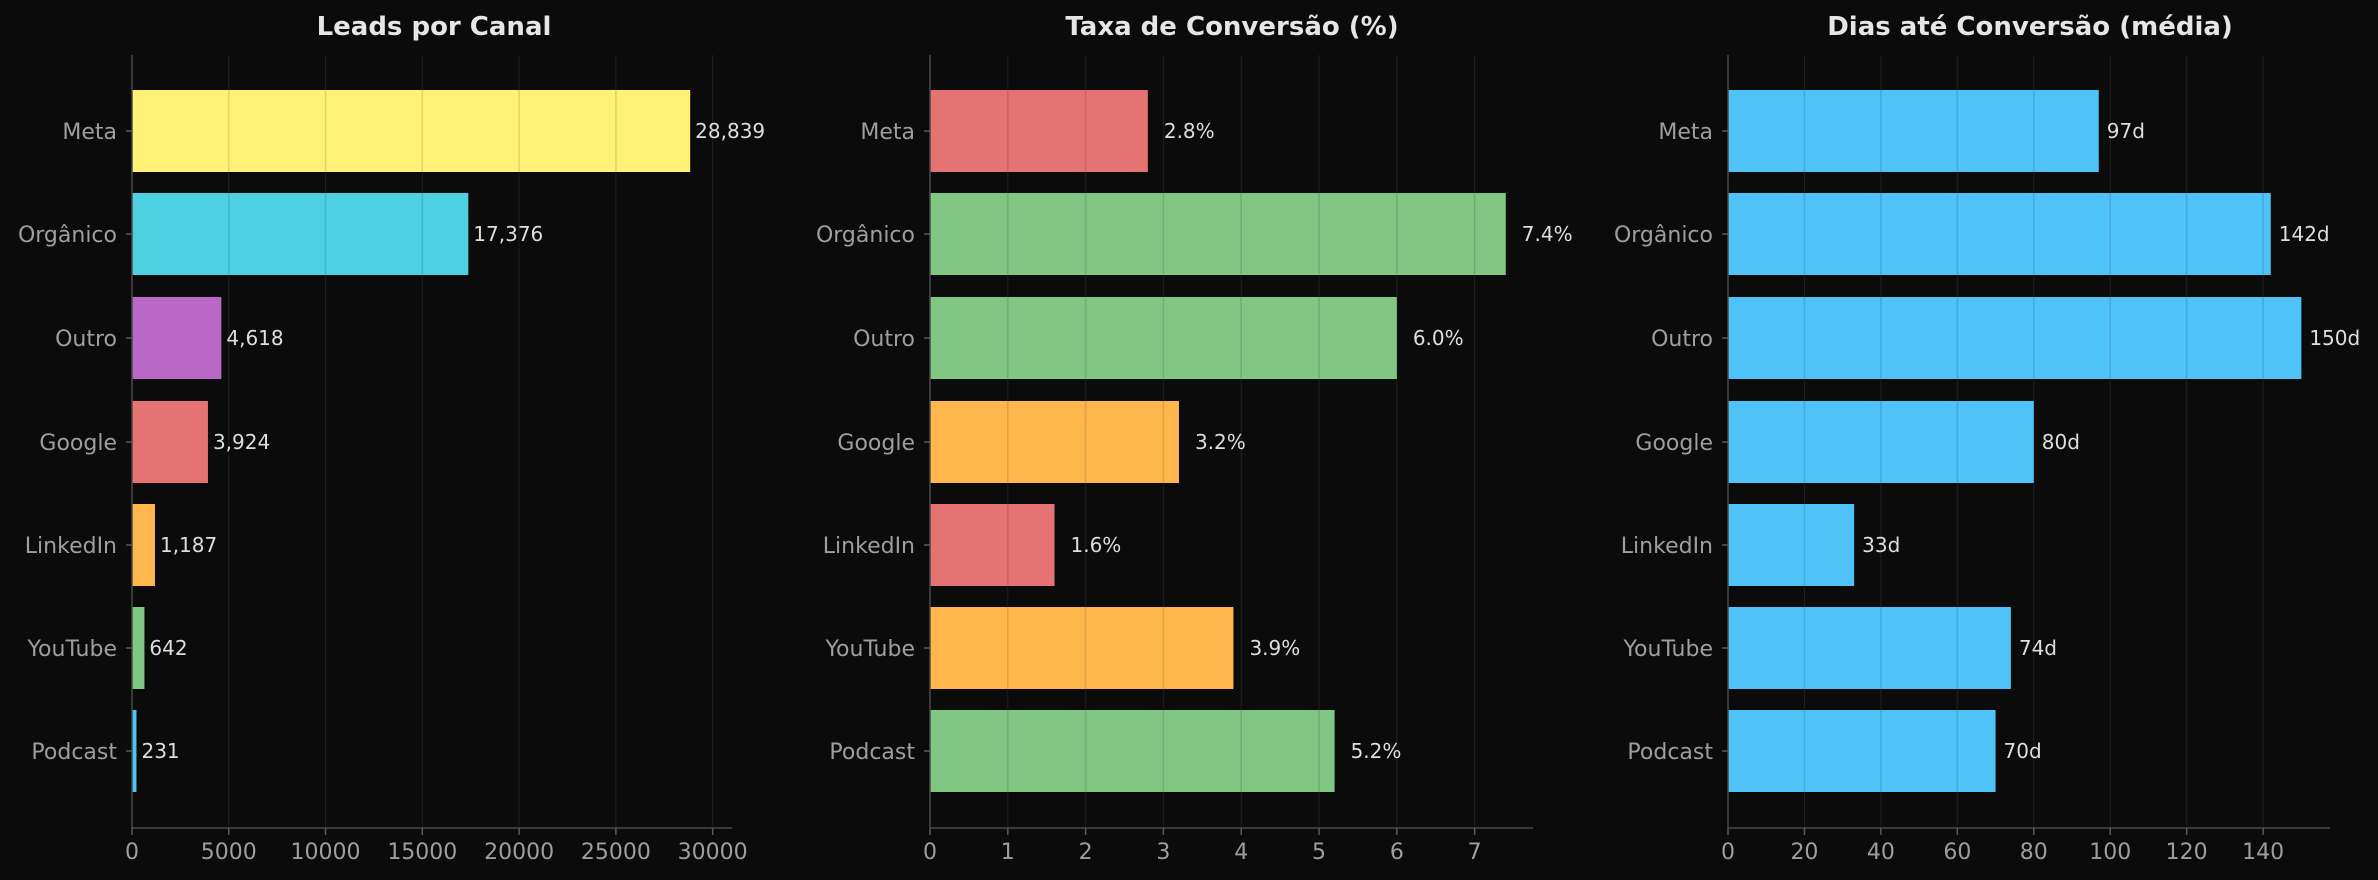 This screenshot has height=880, width=2378. Describe the element at coordinates (2304, 234) in the screenshot. I see `value-label: 142d` at that location.